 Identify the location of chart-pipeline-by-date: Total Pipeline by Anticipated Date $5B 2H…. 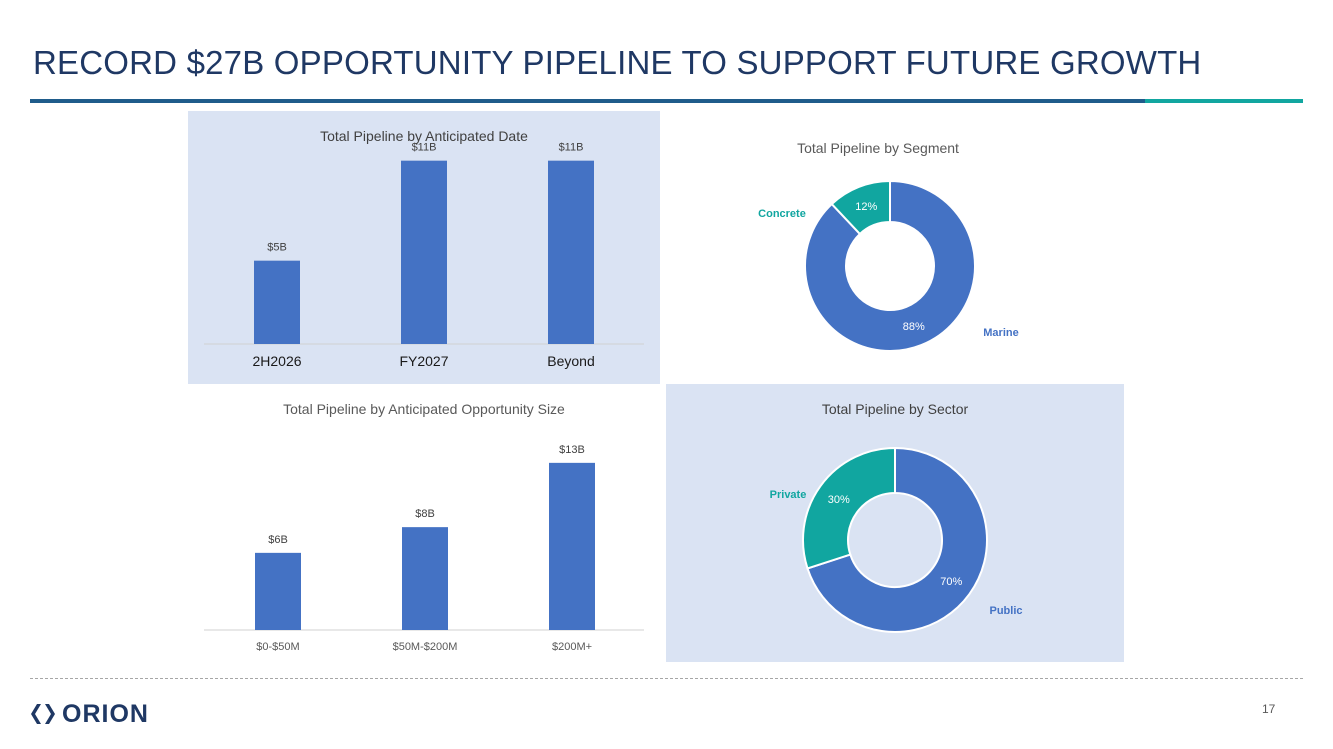
(424, 247).